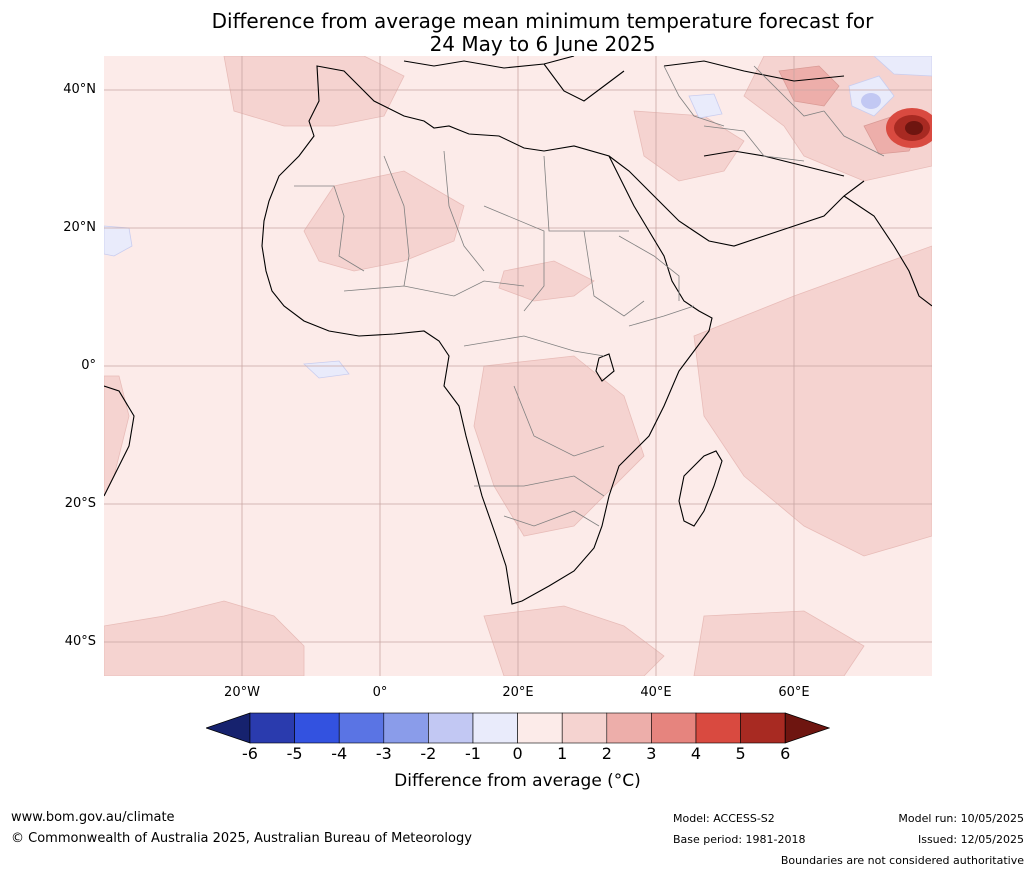 Image resolution: width=1035 pixels, height=873 pixels. Describe the element at coordinates (724, 818) in the screenshot. I see `footer-model: Model: ACCESS-S2` at that location.